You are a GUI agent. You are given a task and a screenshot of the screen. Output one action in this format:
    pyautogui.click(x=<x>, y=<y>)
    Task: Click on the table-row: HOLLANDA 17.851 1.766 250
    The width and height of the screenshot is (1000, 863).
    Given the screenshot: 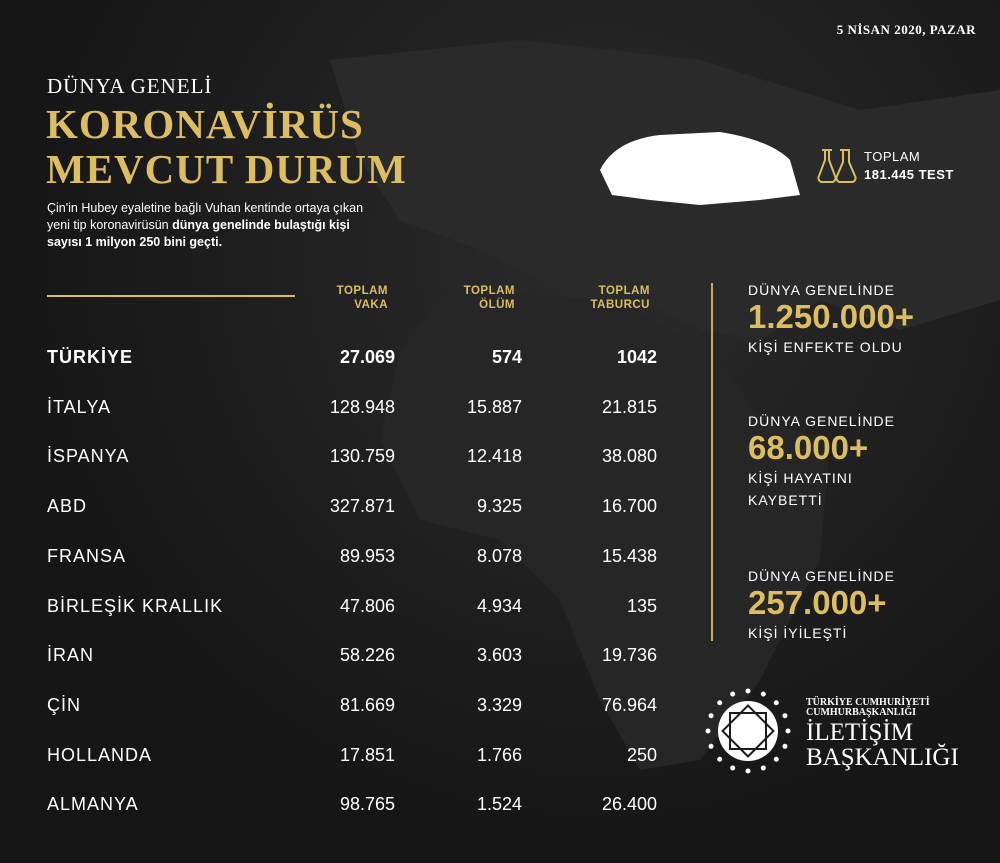 What is the action you would take?
    pyautogui.click(x=352, y=760)
    